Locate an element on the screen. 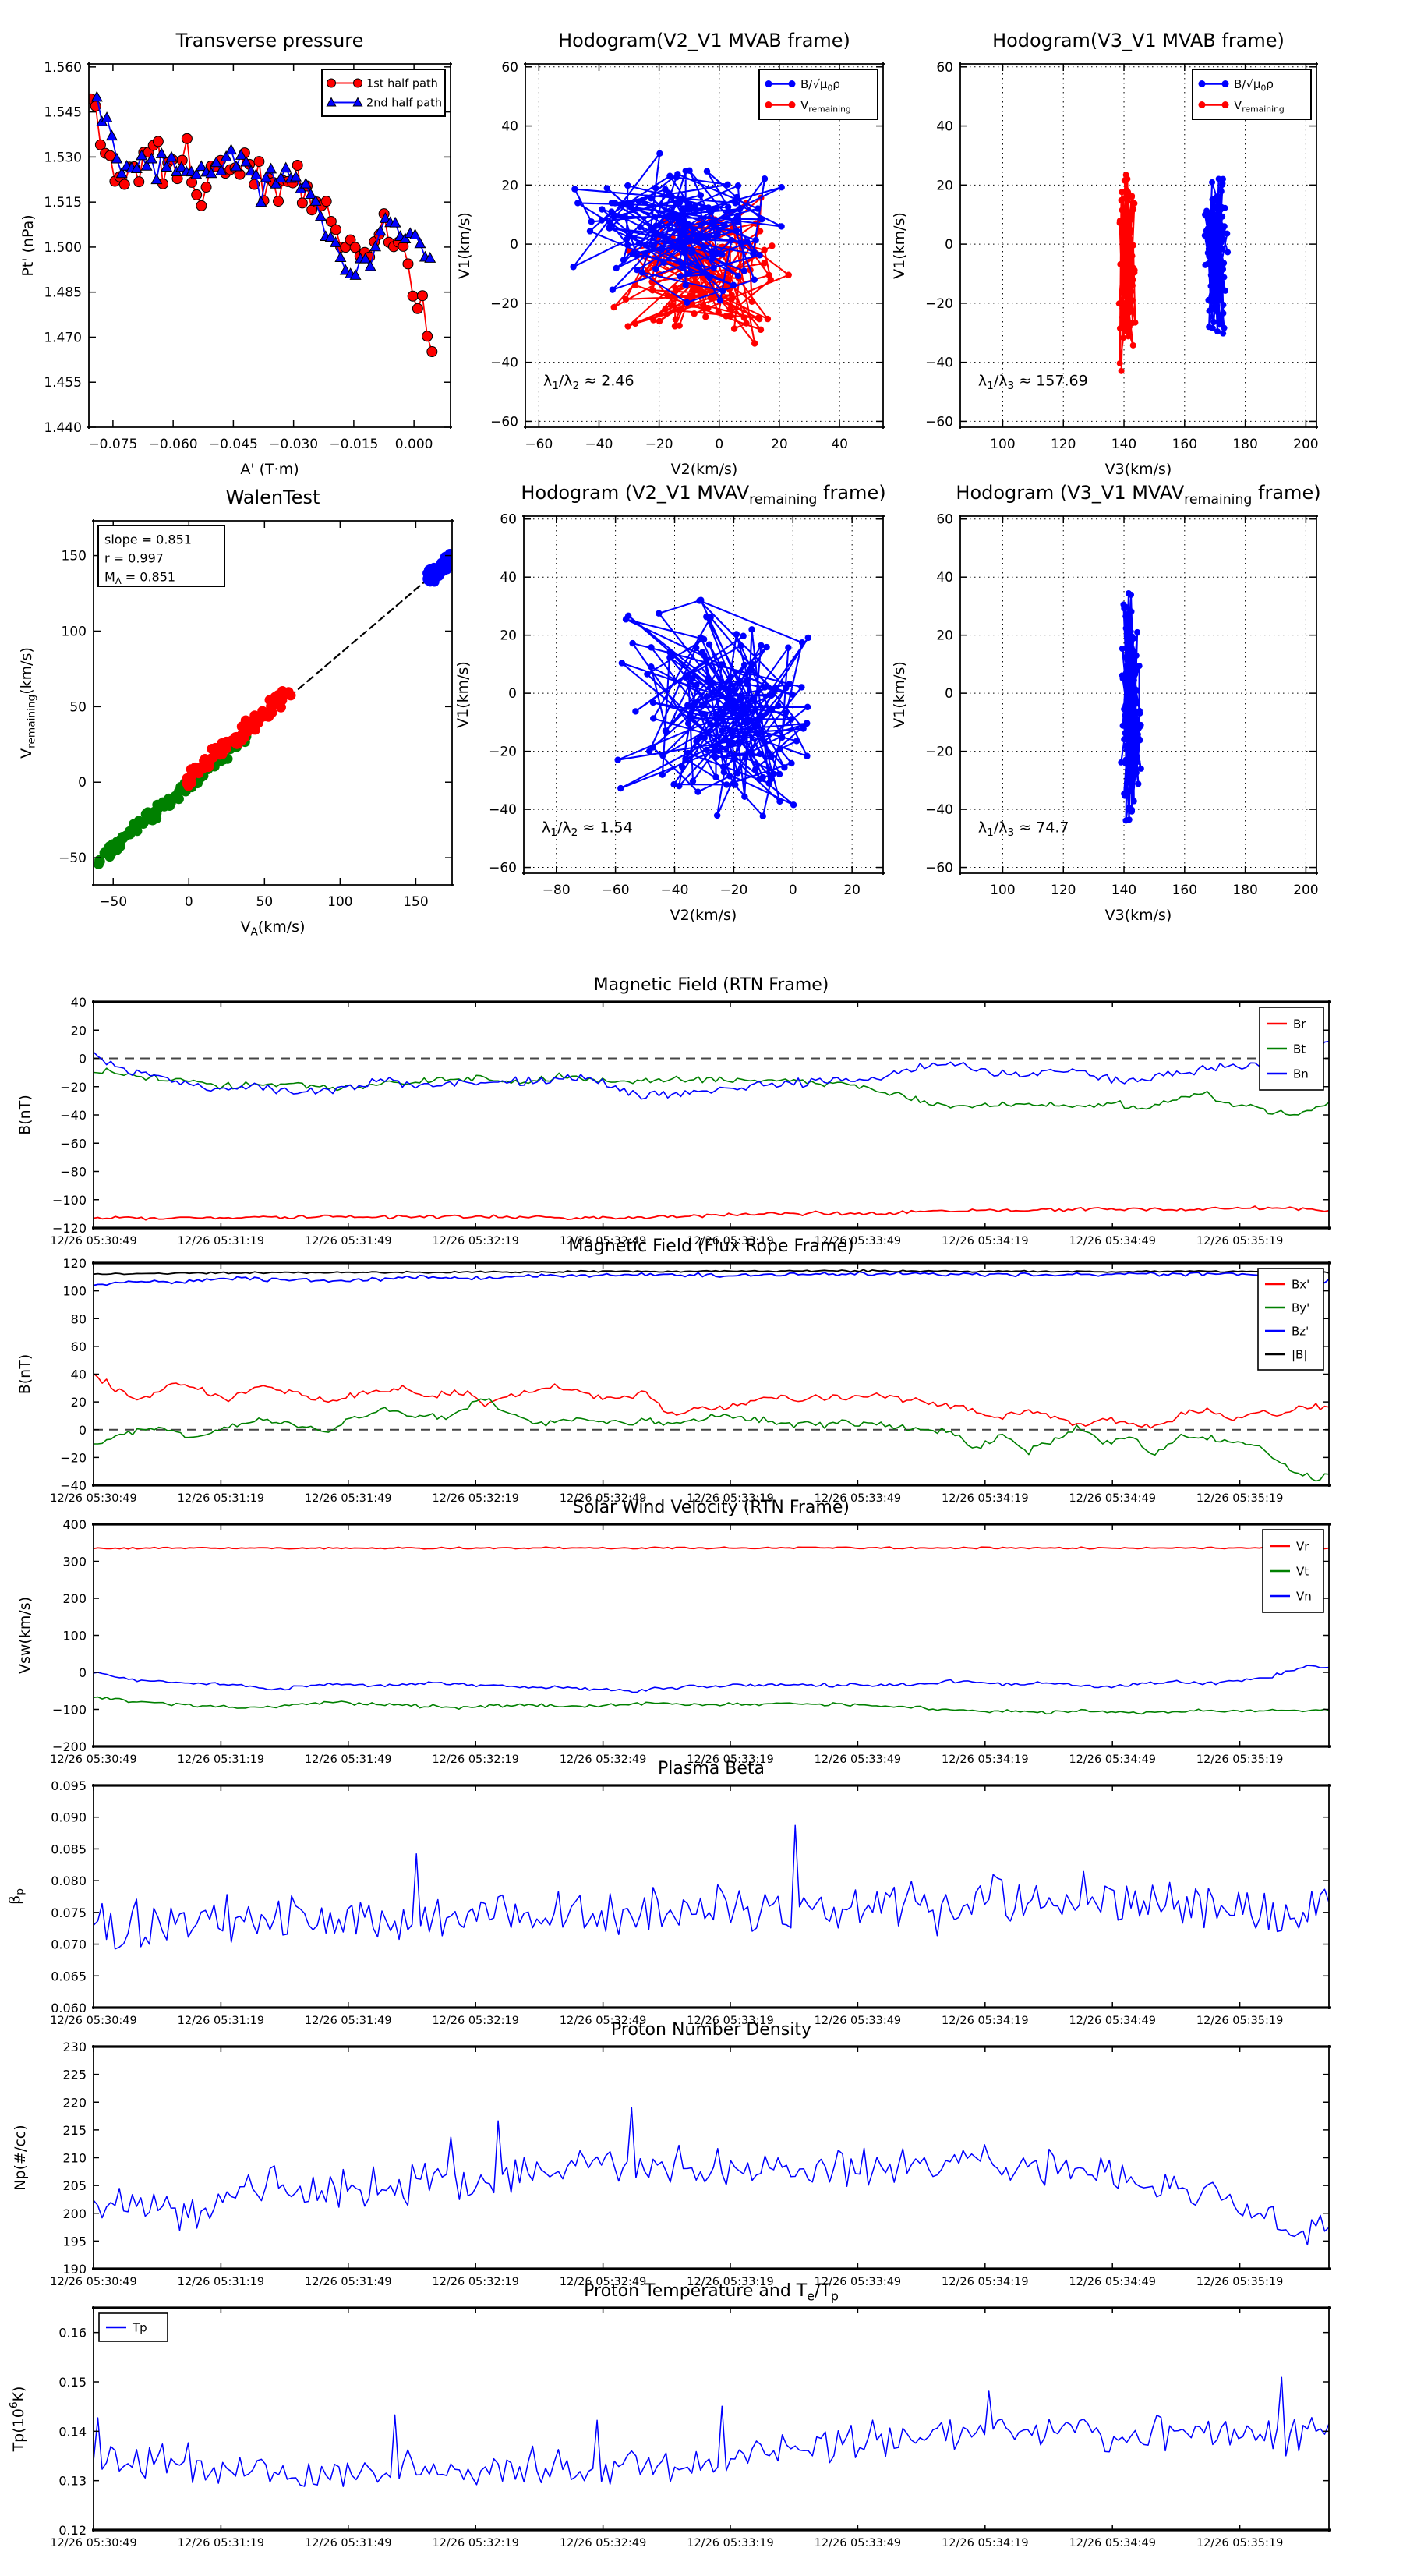  svg-text: 1.485 is located at coordinates (63, 293).